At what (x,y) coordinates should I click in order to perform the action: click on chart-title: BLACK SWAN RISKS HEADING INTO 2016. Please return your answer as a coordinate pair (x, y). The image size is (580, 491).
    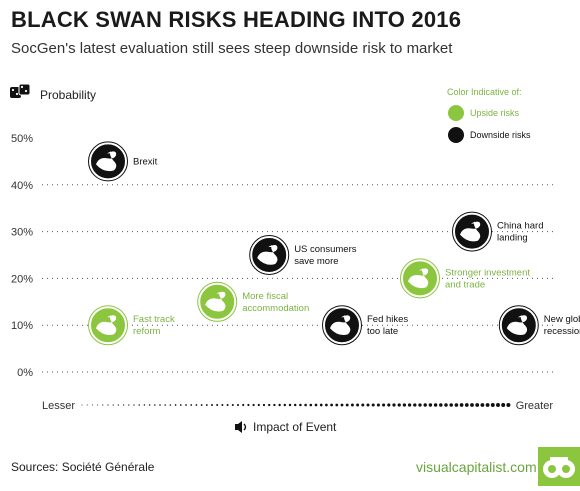
    Looking at the image, I should click on (236, 19).